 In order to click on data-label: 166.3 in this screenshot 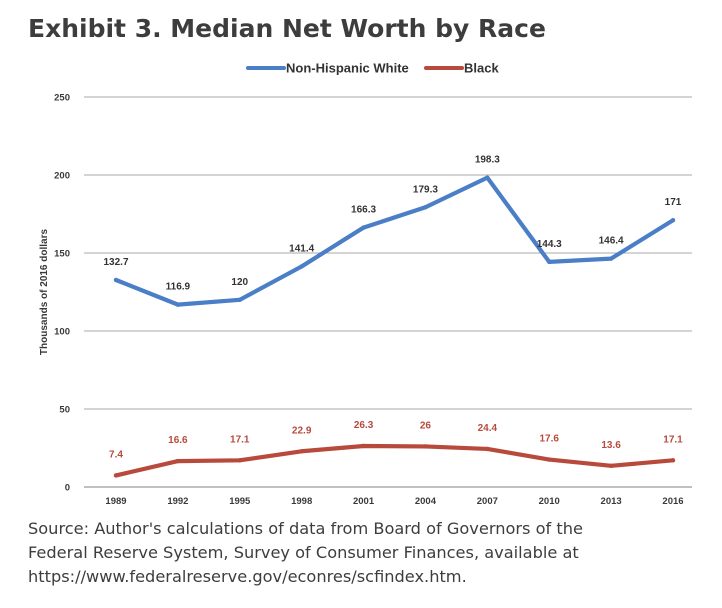, I will do `click(363, 210)`.